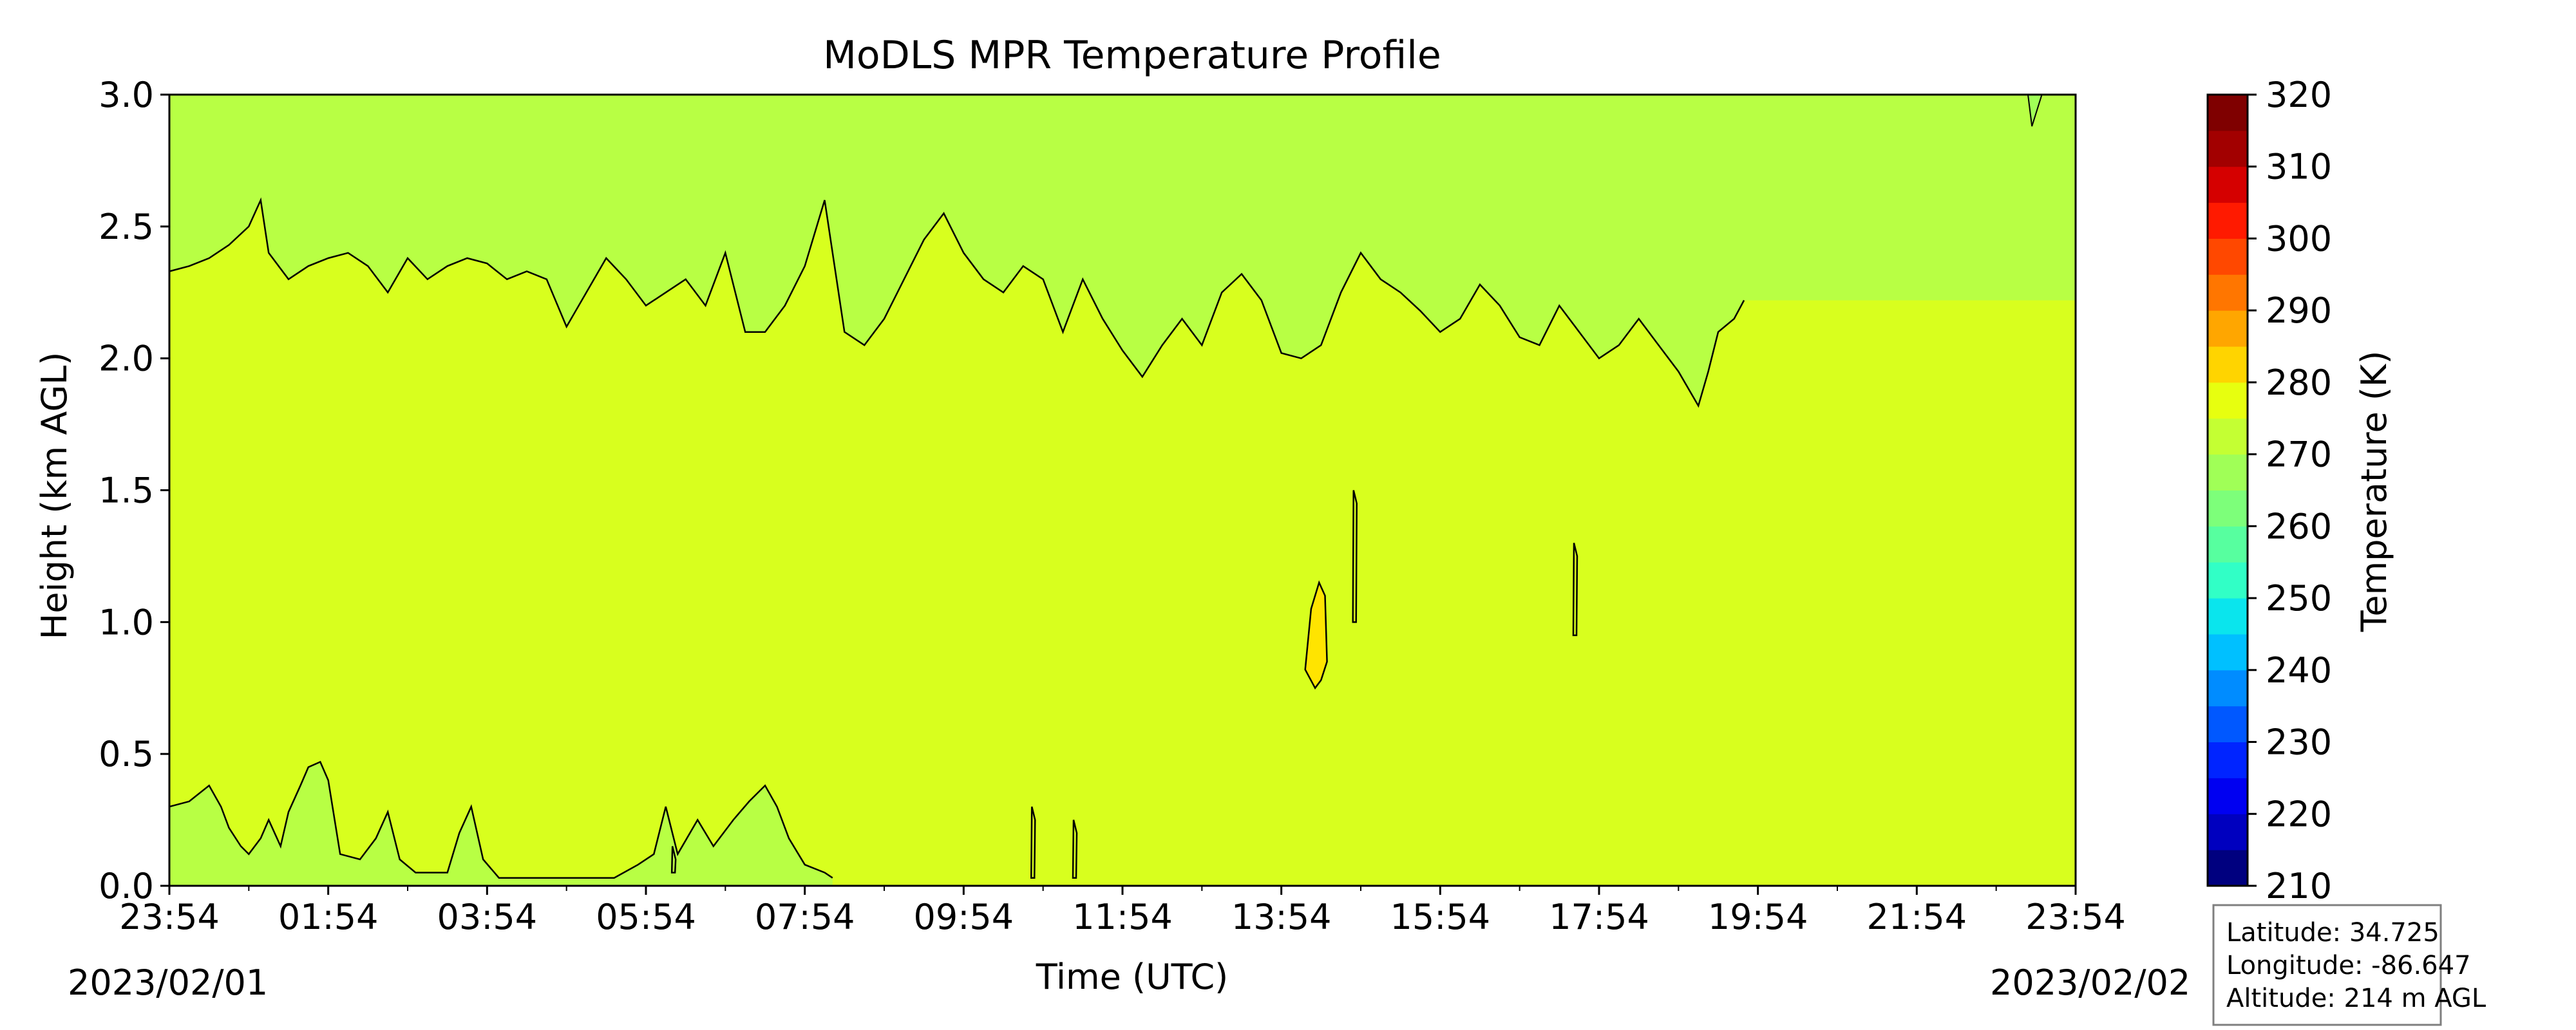 This screenshot has width=2576, height=1030. I want to click on x-tick-label: 05:54, so click(646, 917).